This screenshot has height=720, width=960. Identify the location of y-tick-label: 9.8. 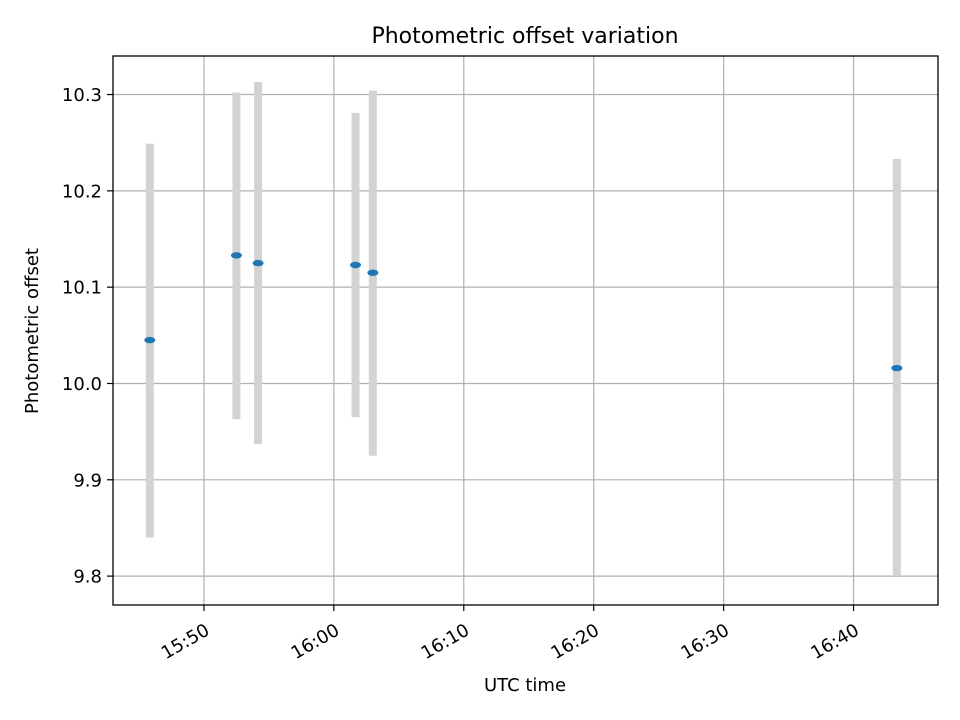
(87, 577).